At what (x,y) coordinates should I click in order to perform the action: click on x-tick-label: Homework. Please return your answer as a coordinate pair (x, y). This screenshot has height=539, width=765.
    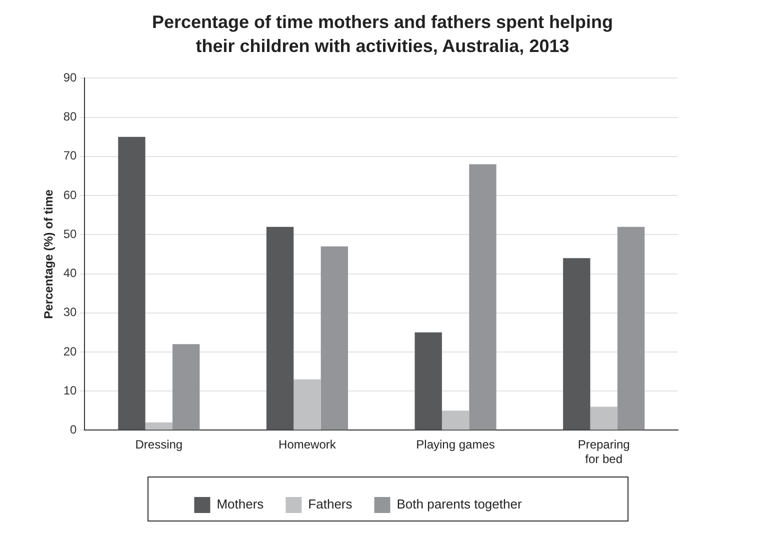
    Looking at the image, I should click on (307, 445).